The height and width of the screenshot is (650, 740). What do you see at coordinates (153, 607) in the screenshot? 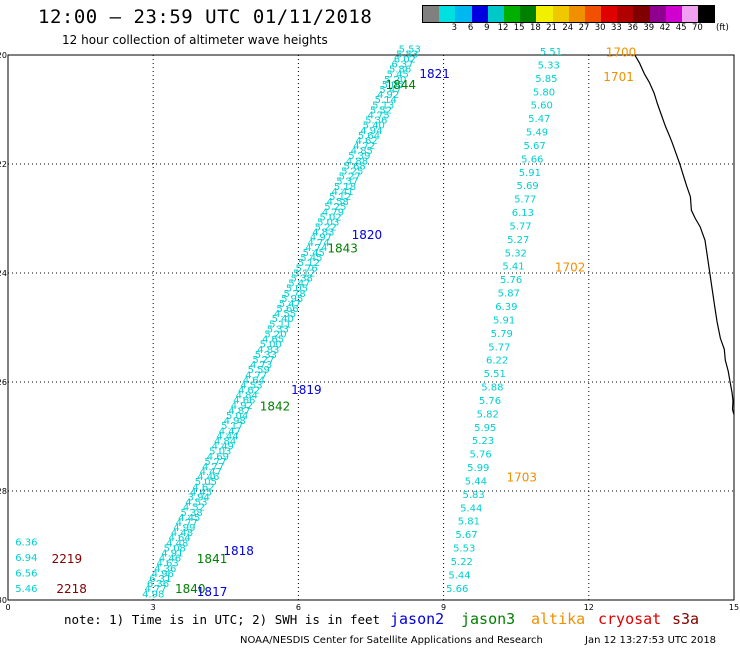
I see `longitude-tick-label: 3` at bounding box center [153, 607].